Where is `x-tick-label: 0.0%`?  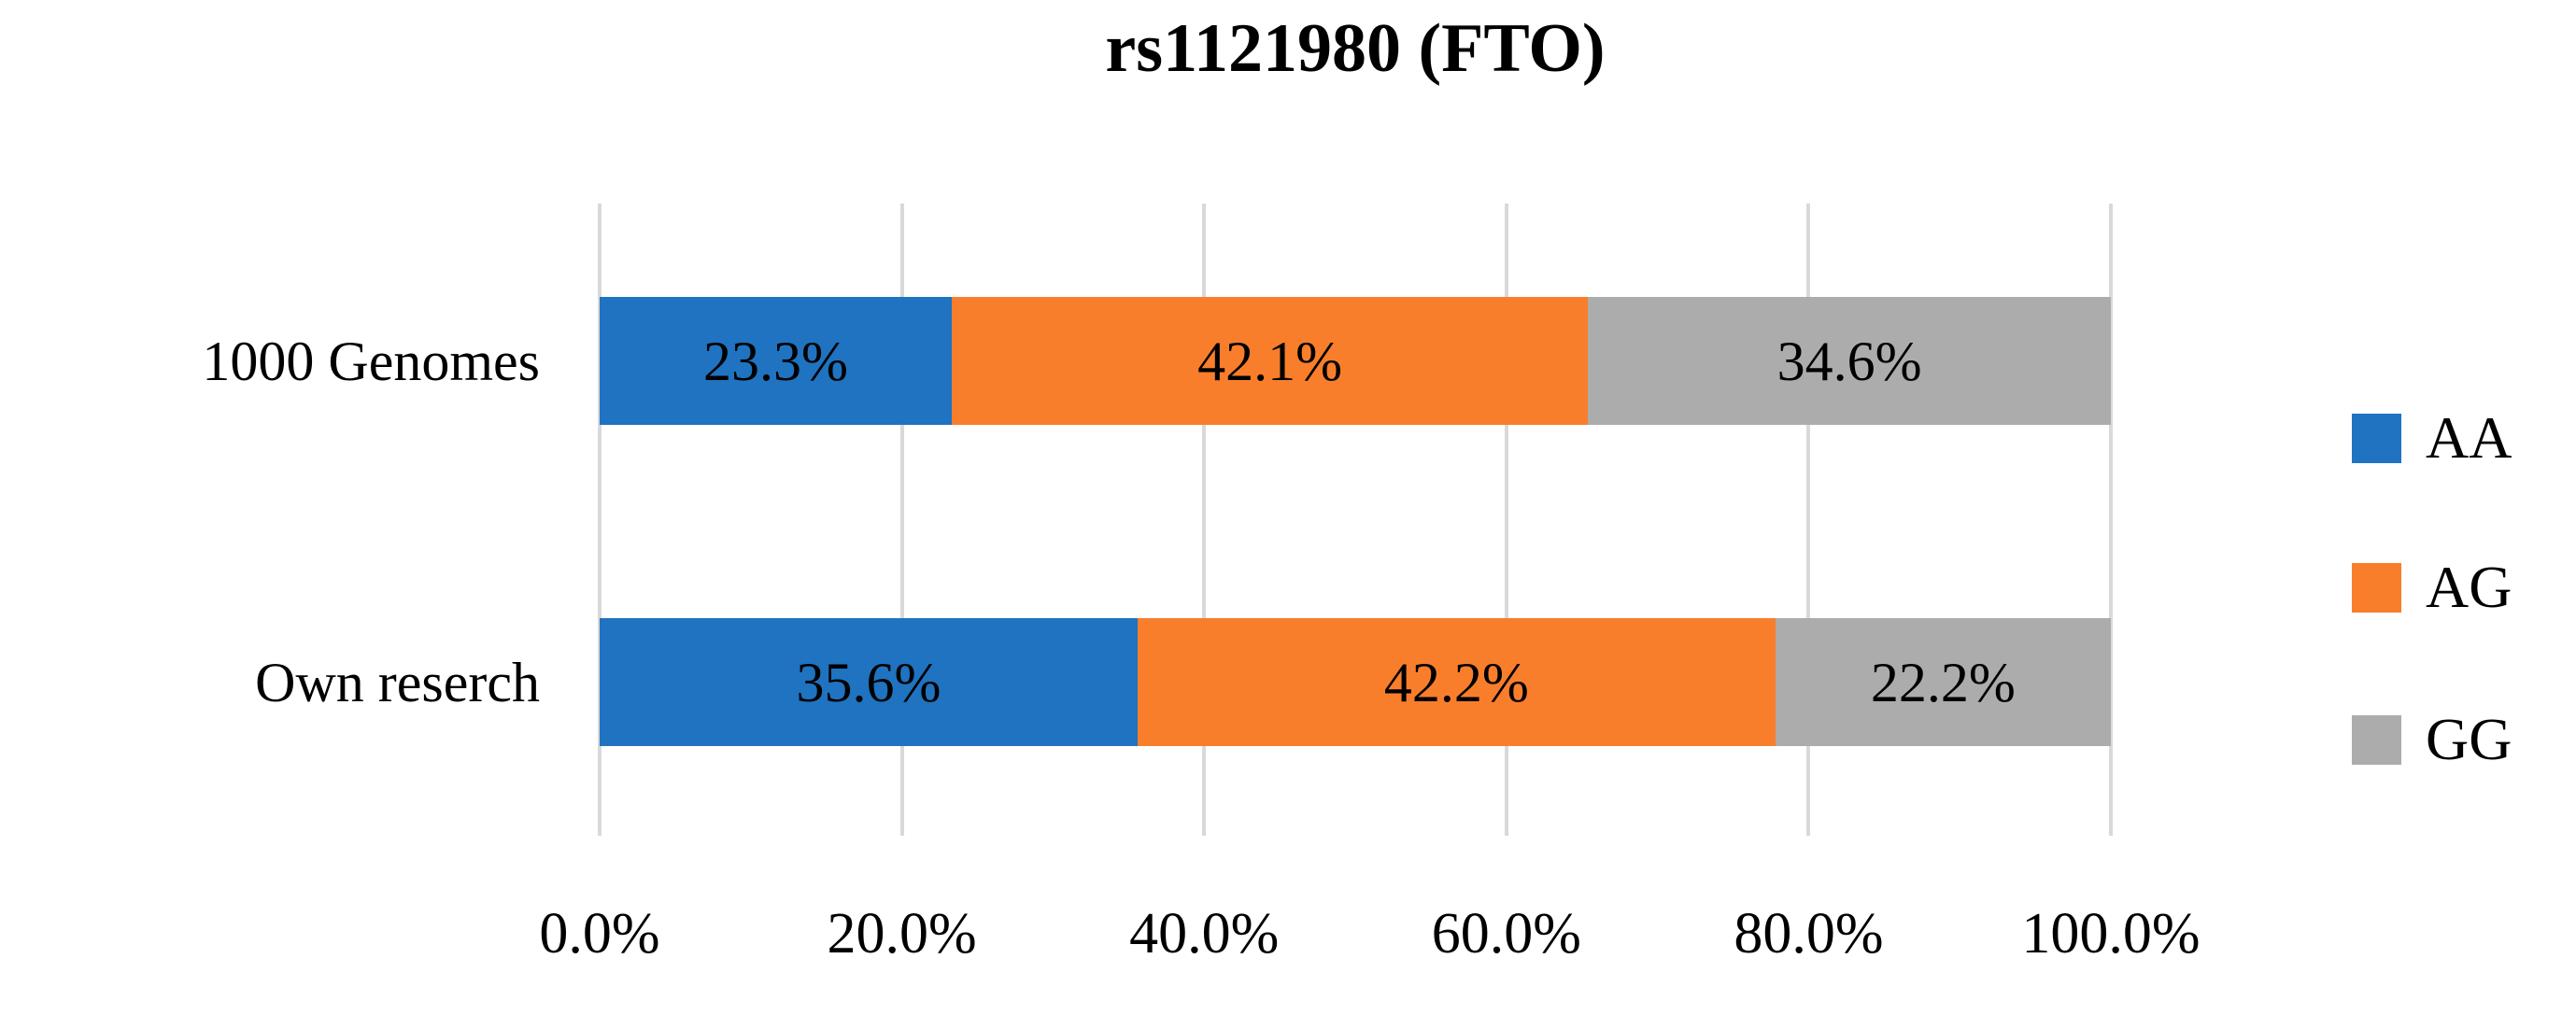 x-tick-label: 0.0% is located at coordinates (599, 934).